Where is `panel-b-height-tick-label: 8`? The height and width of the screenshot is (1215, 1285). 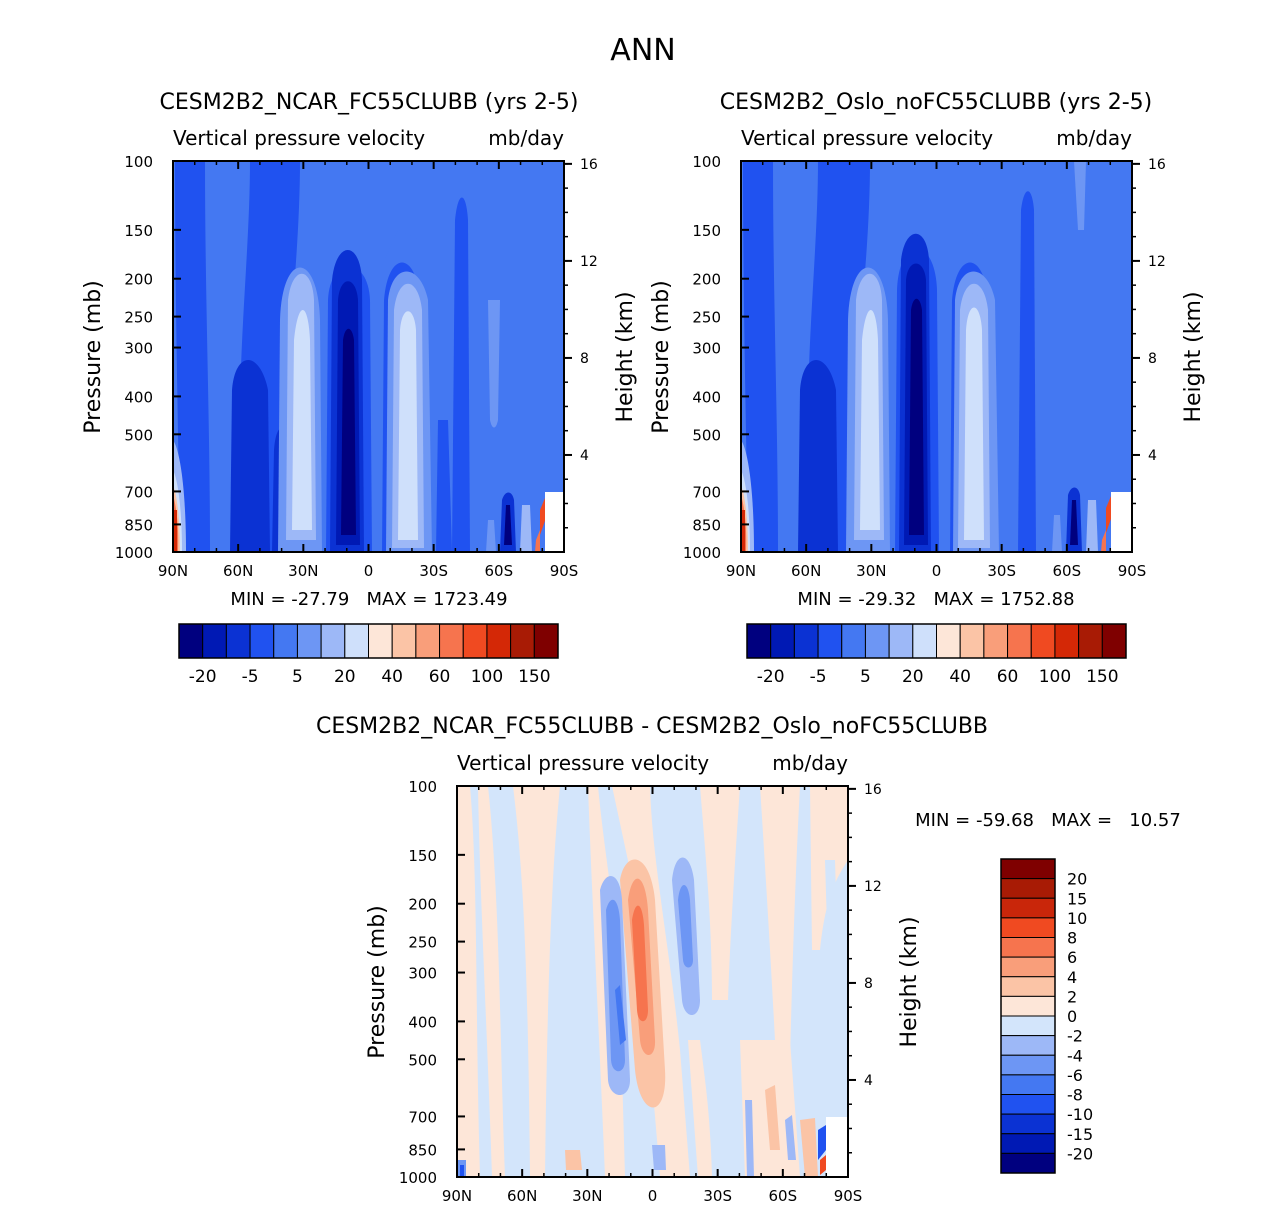 panel-b-height-tick-label: 8 is located at coordinates (1152, 359).